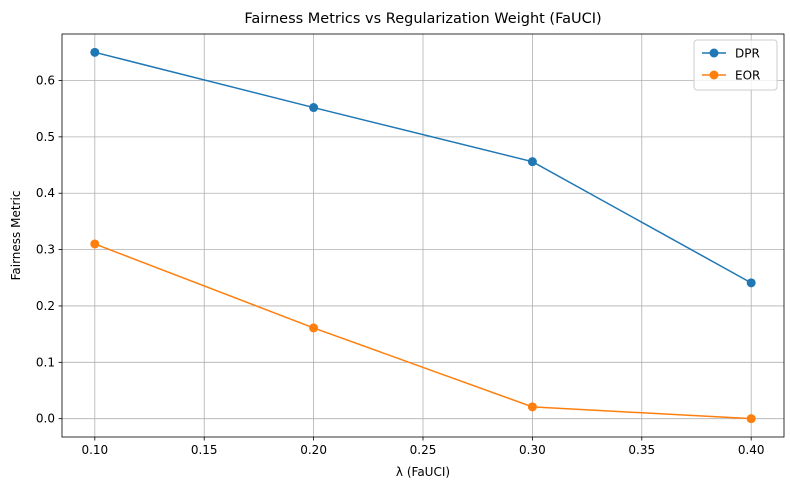 This screenshot has height=490, width=790. I want to click on x-tick-label: 0.25, so click(423, 450).